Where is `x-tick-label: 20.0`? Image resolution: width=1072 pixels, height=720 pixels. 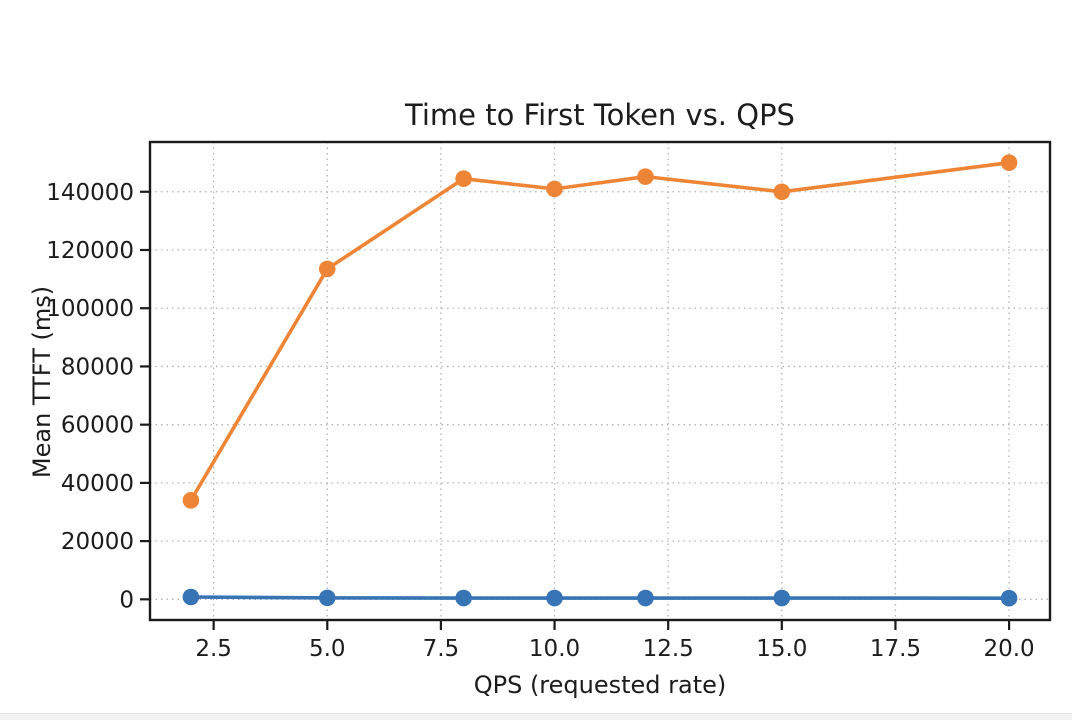 x-tick-label: 20.0 is located at coordinates (1008, 649).